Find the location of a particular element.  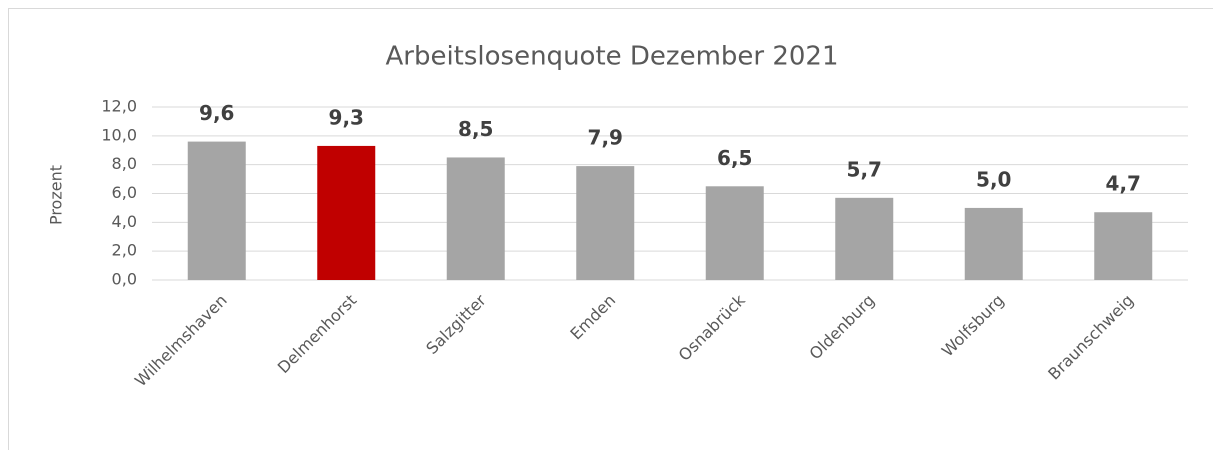

value-label: 8,5 is located at coordinates (475, 129).